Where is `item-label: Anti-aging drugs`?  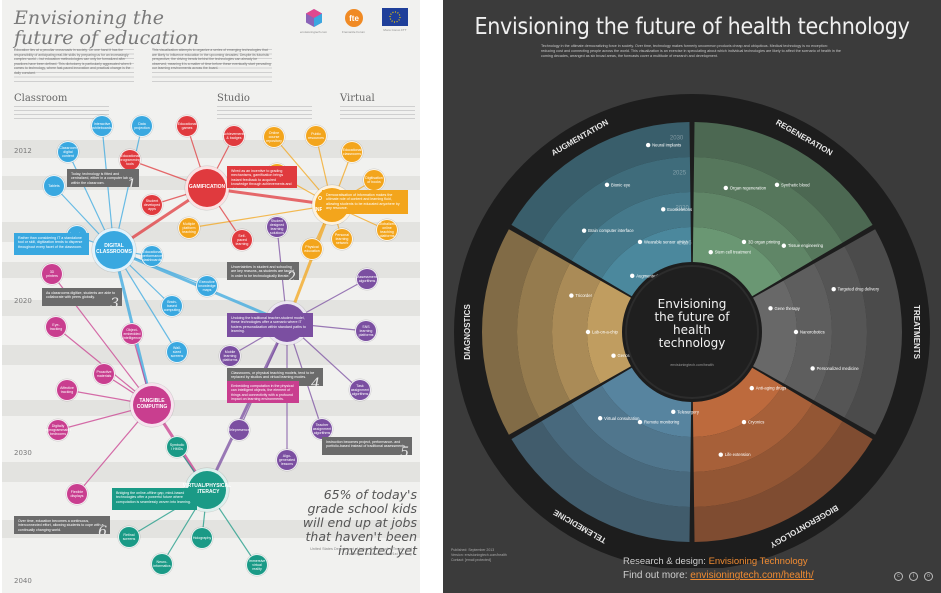
item-label: Anti-aging drugs is located at coordinates (771, 388).